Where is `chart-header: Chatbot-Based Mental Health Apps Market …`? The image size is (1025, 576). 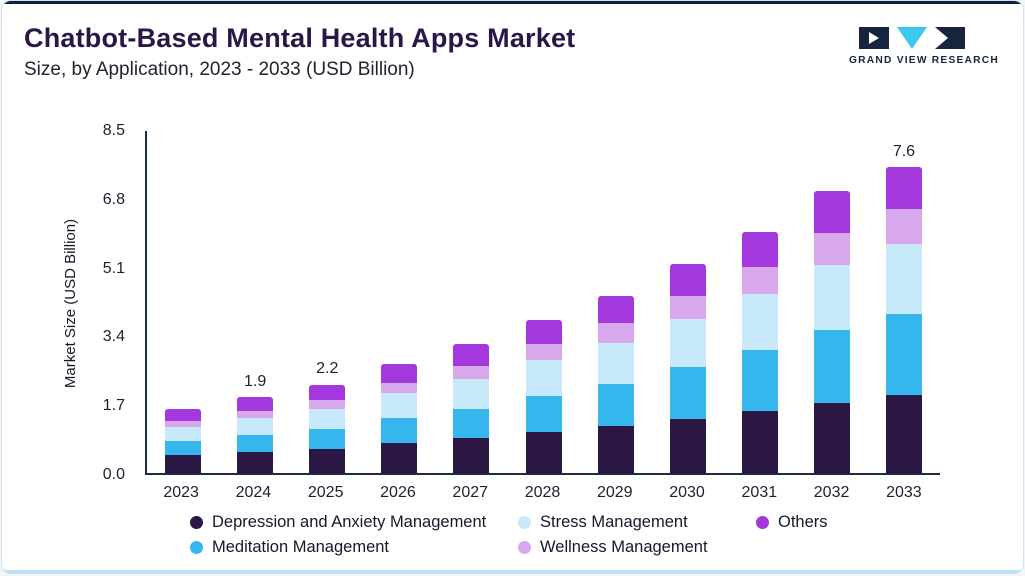
chart-header: Chatbot-Based Mental Health Apps Market … is located at coordinates (299, 52).